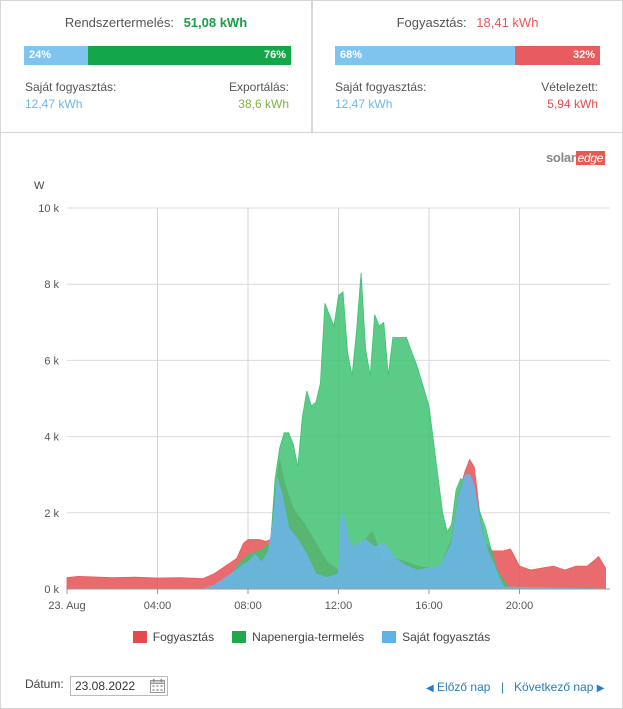 The image size is (623, 709). Describe the element at coordinates (557, 55) in the screenshot. I see `consumption-import-segment: 32%` at that location.